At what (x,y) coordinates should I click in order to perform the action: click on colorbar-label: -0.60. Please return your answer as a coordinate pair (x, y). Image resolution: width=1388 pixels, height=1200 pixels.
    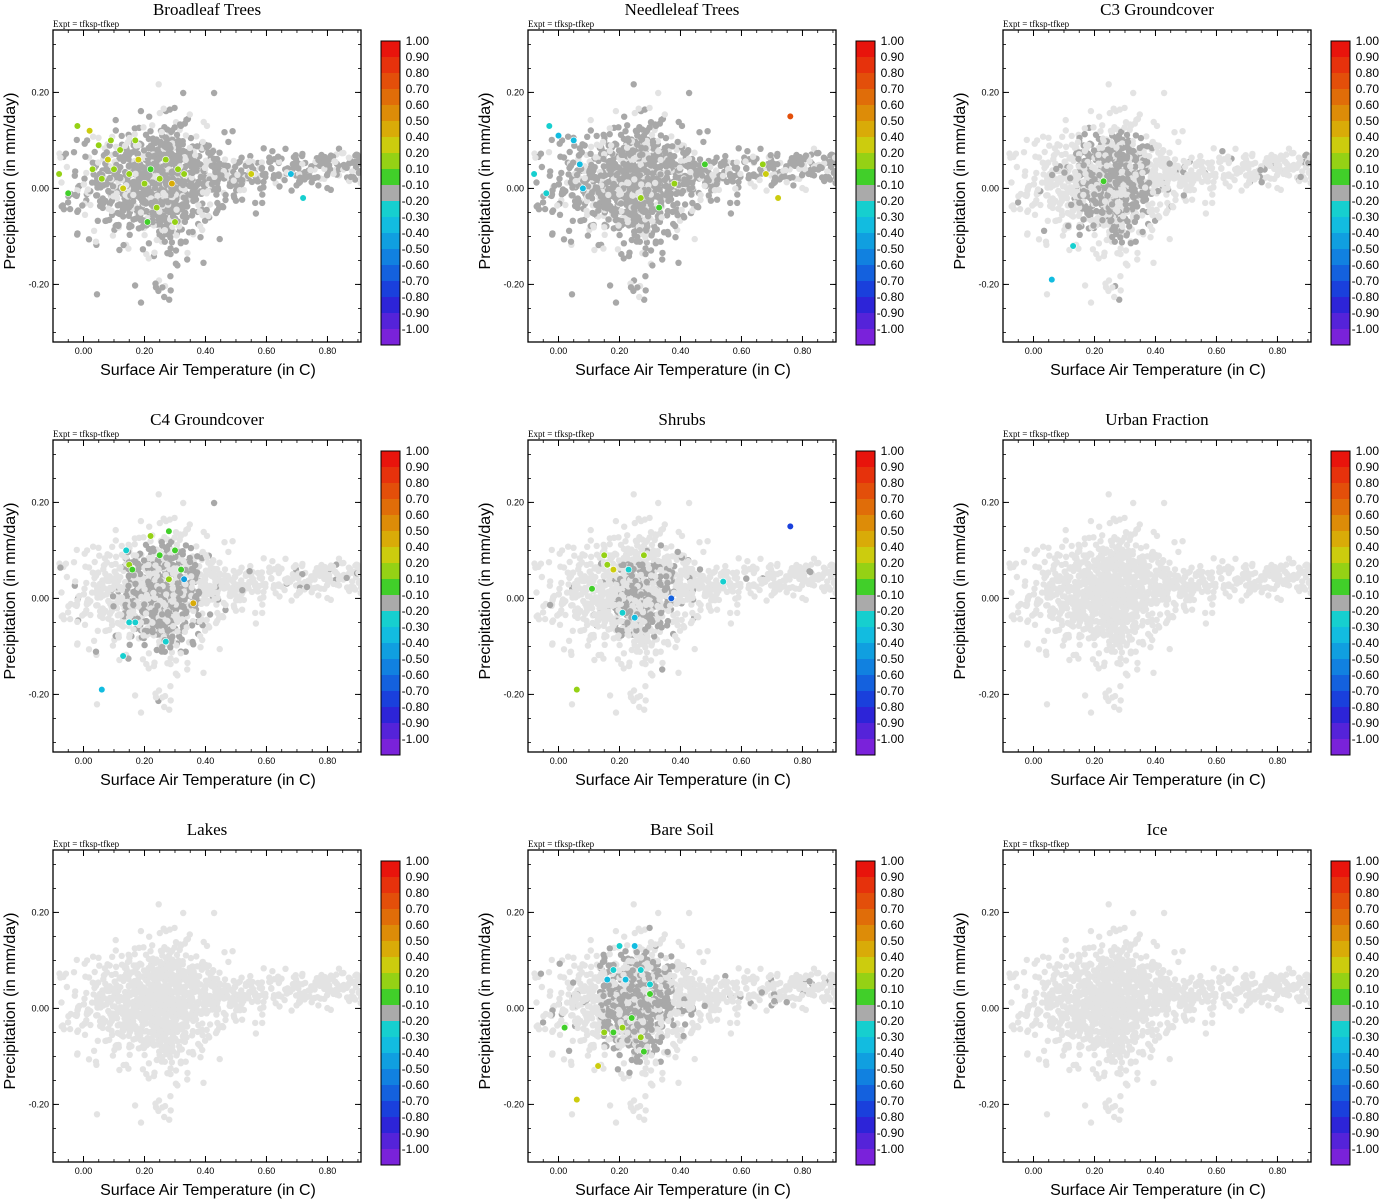
    Looking at the image, I should click on (416, 265).